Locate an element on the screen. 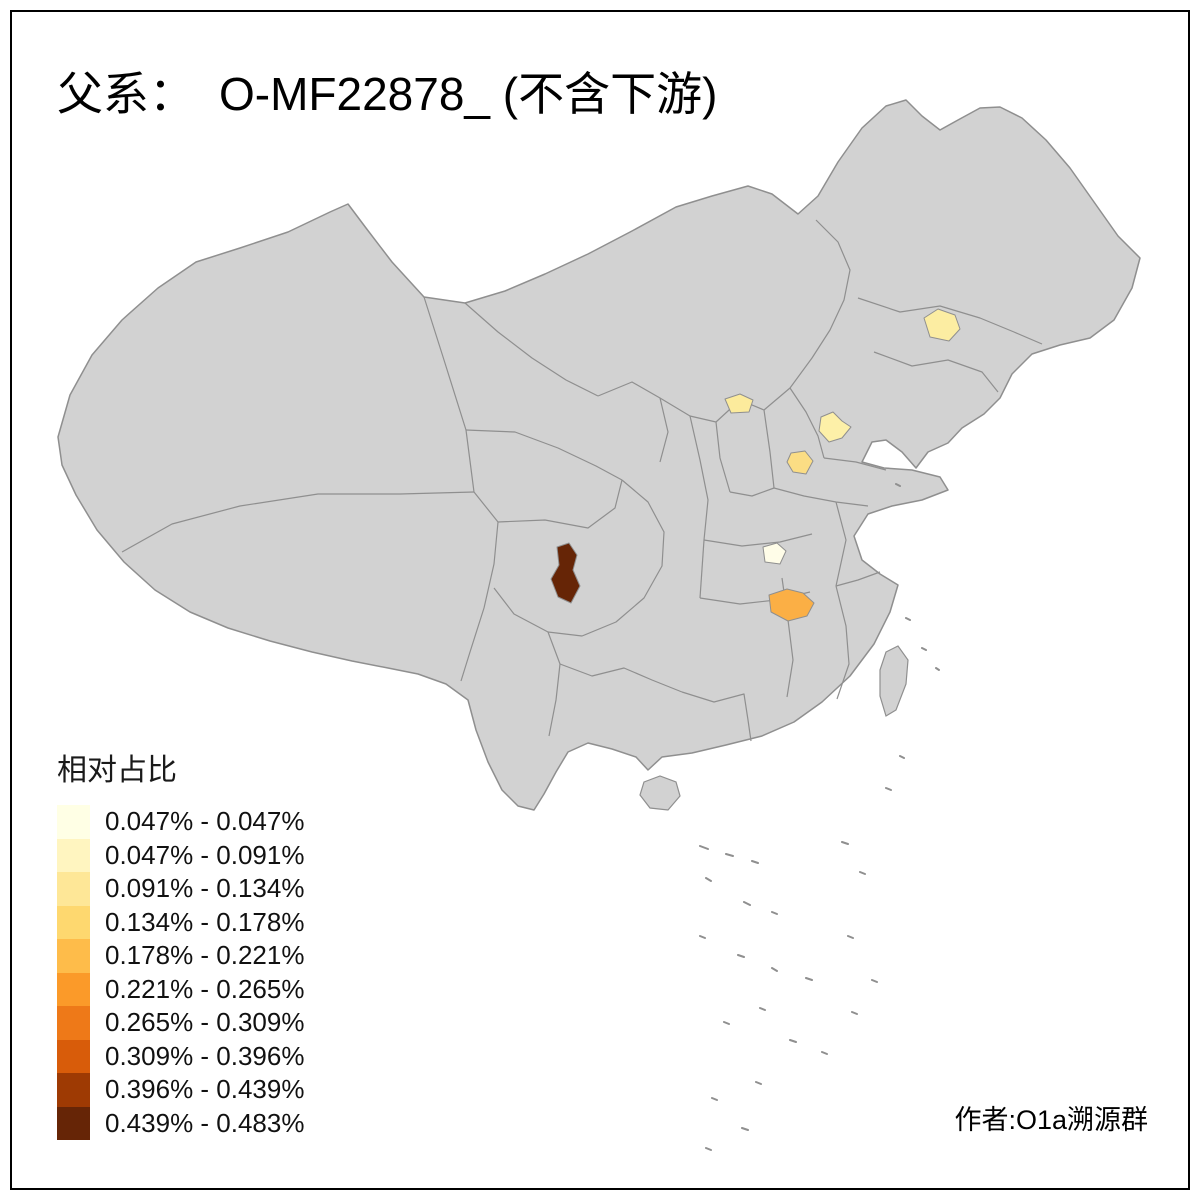 Image resolution: width=1200 pixels, height=1200 pixels. taiwan-island is located at coordinates (894, 681).